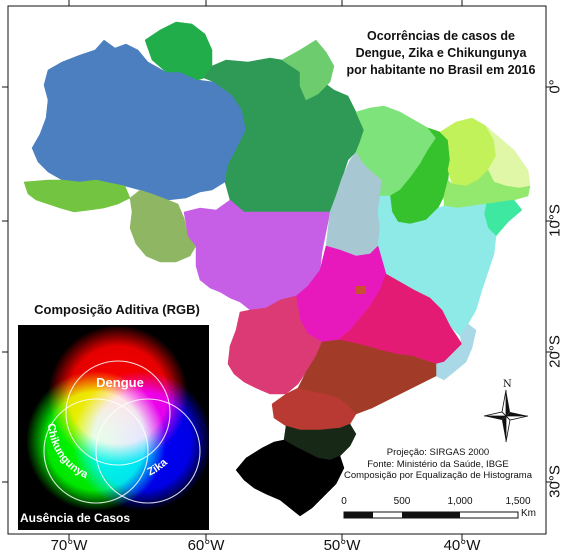 Image resolution: width=573 pixels, height=557 pixels. Describe the element at coordinates (460, 501) in the screenshot. I see `scale-label-1000: 1,000` at that location.